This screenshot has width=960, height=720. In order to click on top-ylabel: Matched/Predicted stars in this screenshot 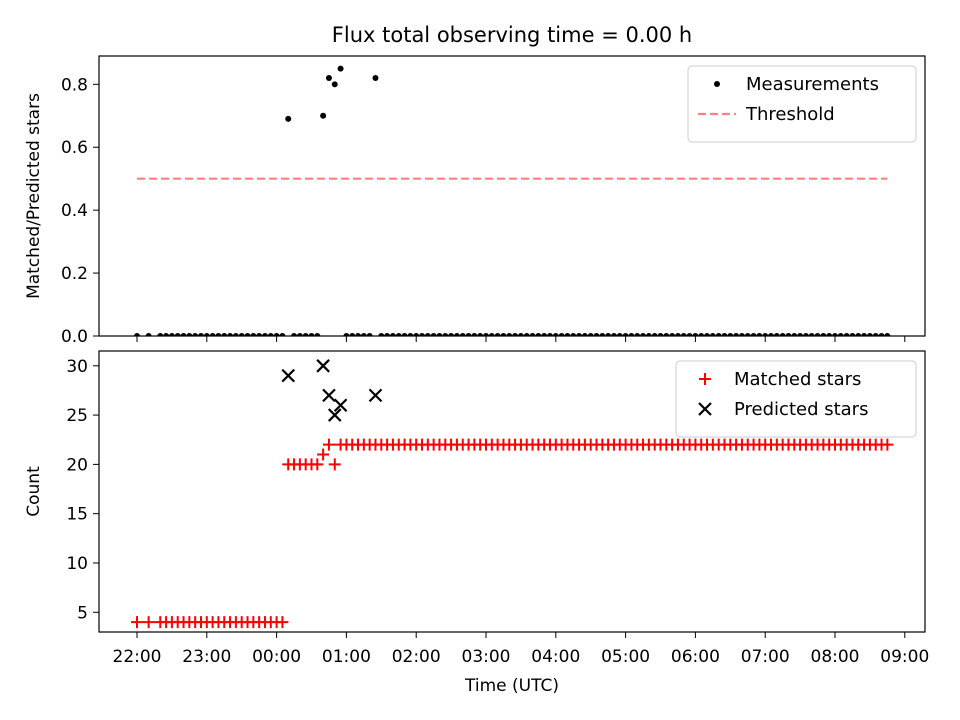, I will do `click(34, 196)`.